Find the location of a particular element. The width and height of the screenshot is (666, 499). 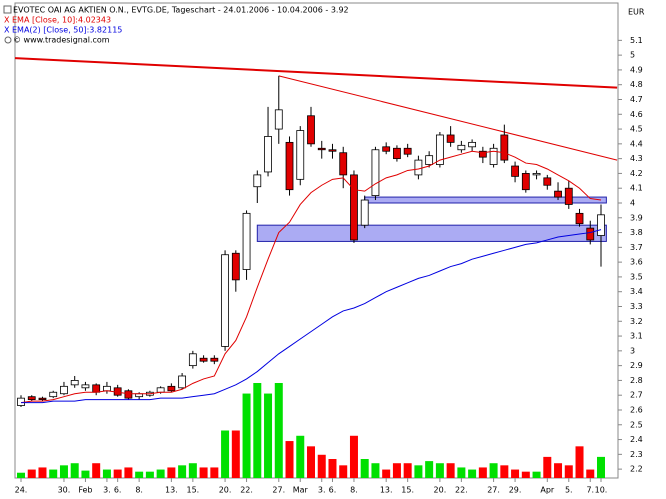

y-tick-label: 4.8 is located at coordinates (636, 84).